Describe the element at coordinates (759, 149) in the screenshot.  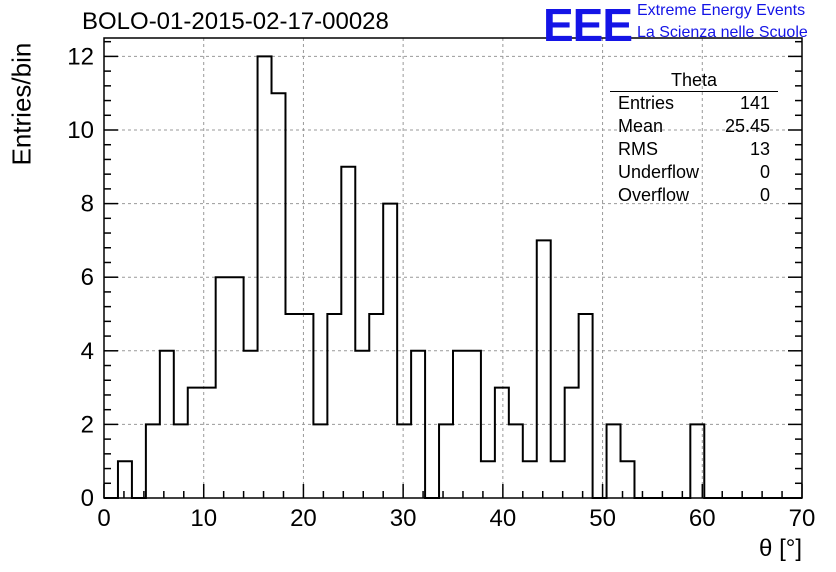
I see `stats-value: 13` at that location.